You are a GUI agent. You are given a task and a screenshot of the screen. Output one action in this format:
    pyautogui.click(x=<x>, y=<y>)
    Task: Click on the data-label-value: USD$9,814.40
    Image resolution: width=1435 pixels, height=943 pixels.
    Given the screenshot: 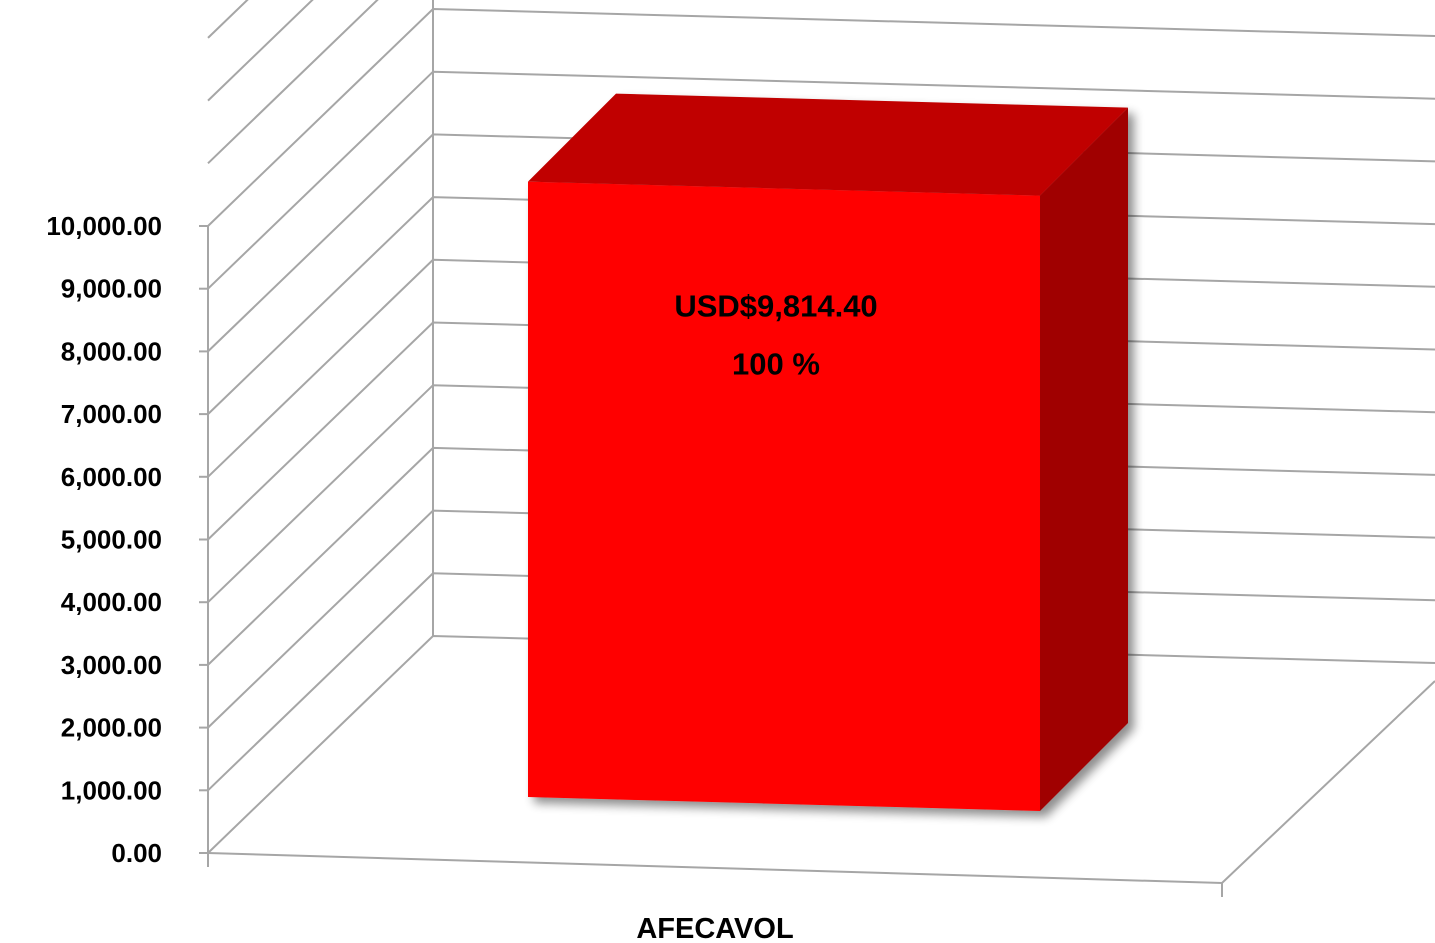 What is the action you would take?
    pyautogui.click(x=775, y=306)
    